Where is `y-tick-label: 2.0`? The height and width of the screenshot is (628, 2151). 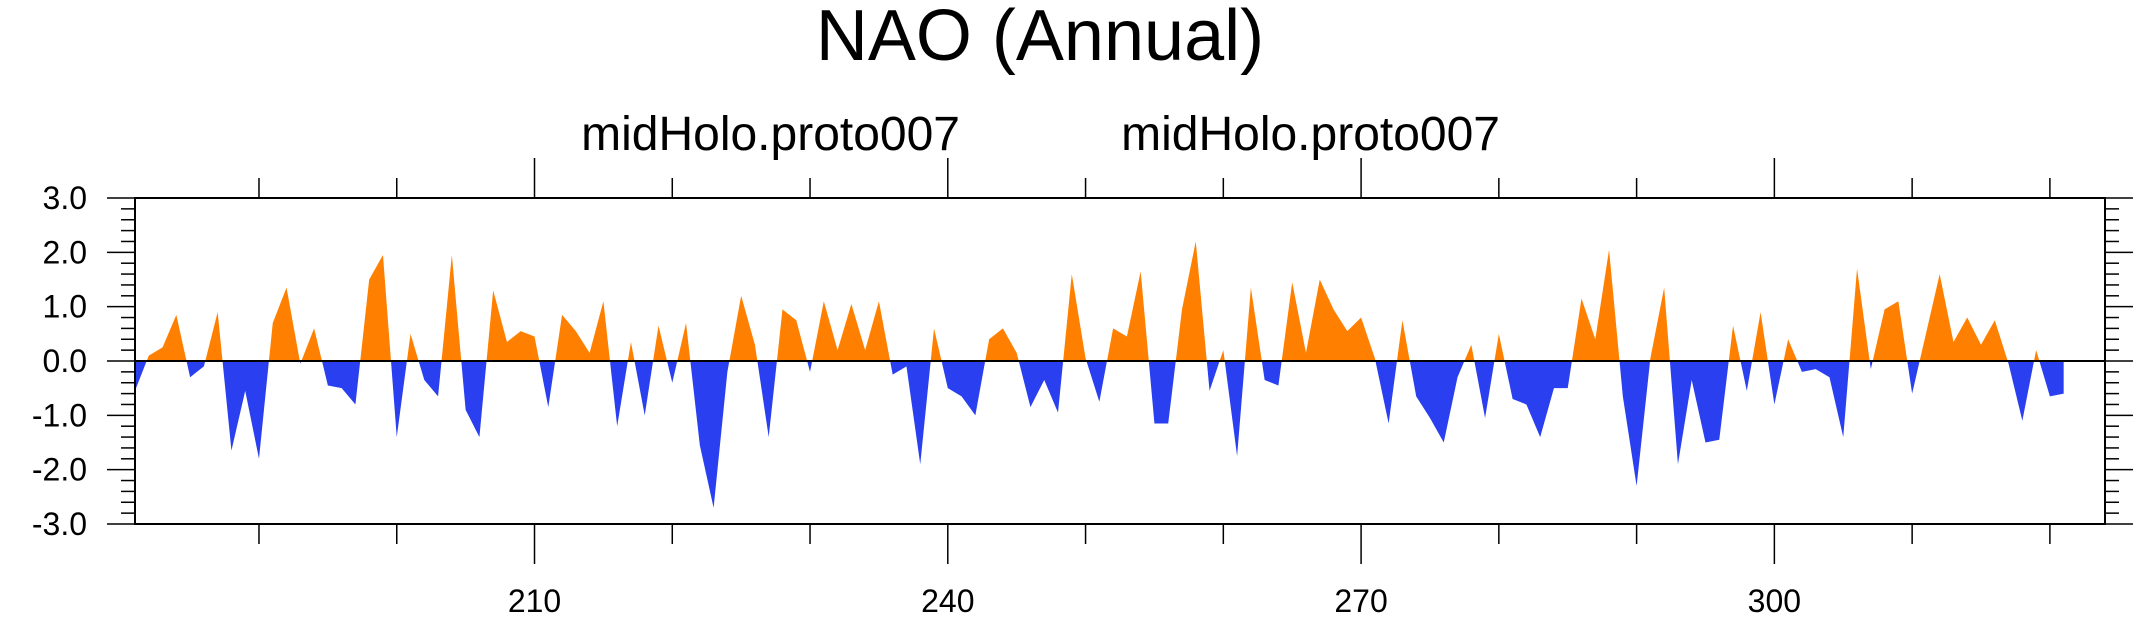
y-tick-label: 2.0 is located at coordinates (65, 252).